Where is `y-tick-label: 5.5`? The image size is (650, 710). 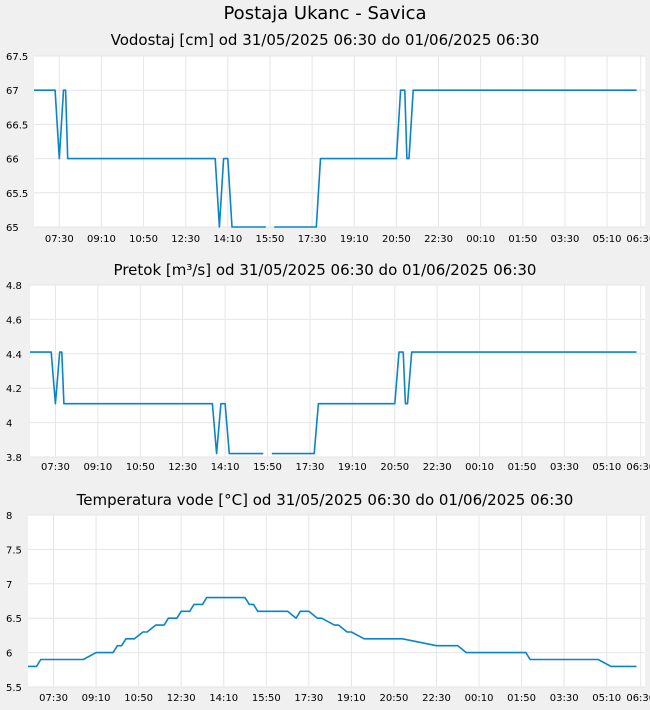
y-tick-label: 5.5 is located at coordinates (14, 688).